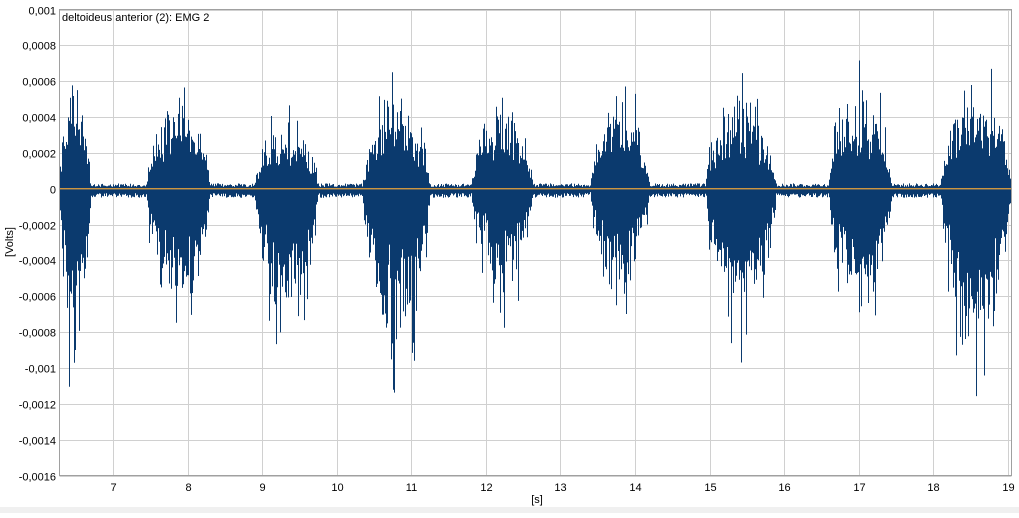 The image size is (1019, 518). What do you see at coordinates (39, 119) in the screenshot?
I see `y-tick-label: 0,0004` at bounding box center [39, 119].